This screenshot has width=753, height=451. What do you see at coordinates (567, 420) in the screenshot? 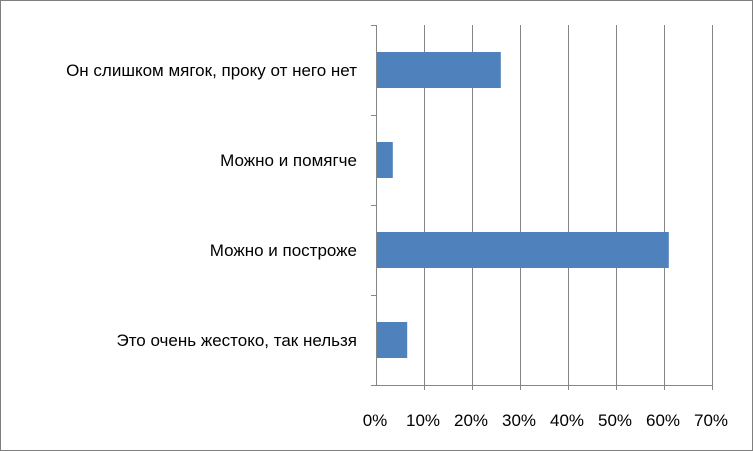
I see `x-tick-label: 40%` at bounding box center [567, 420].